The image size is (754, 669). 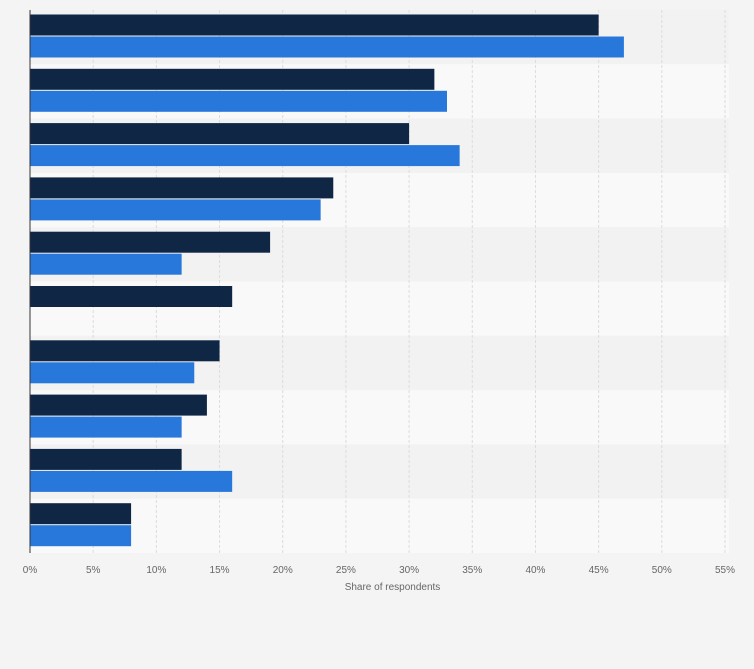 I want to click on x-tick-label: 10%, so click(x=156, y=570).